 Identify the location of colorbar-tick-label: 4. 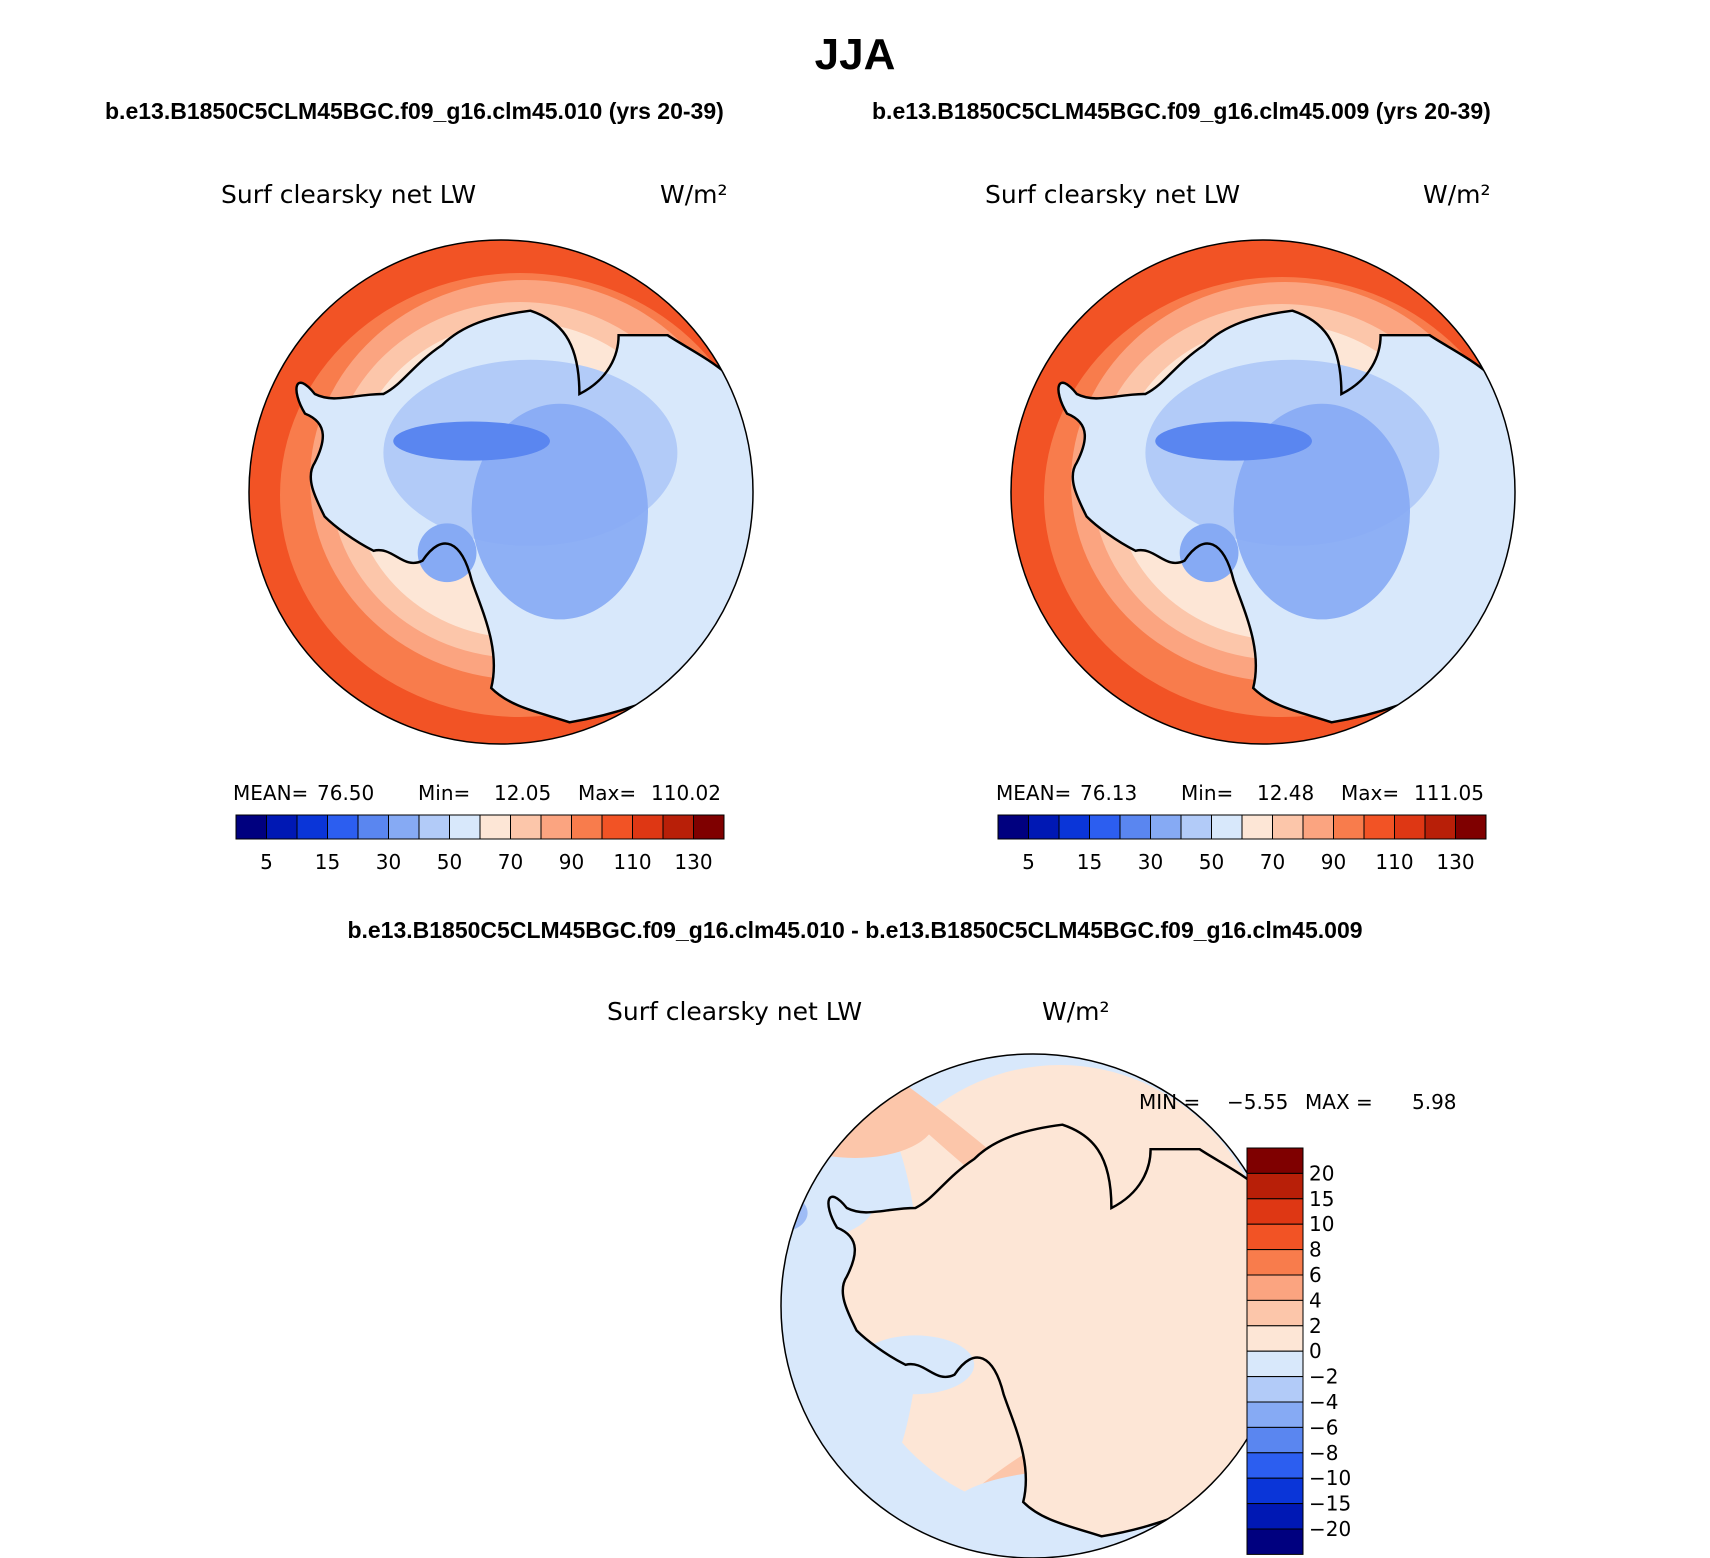
(1315, 1300).